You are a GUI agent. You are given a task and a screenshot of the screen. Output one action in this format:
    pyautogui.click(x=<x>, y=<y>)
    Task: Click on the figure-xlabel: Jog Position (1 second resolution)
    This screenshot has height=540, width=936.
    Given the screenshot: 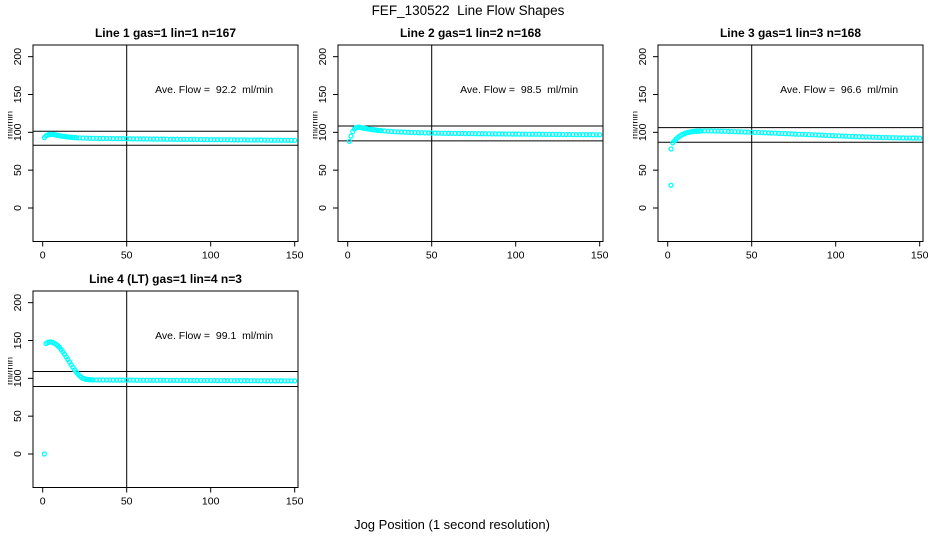 What is the action you would take?
    pyautogui.click(x=452, y=524)
    